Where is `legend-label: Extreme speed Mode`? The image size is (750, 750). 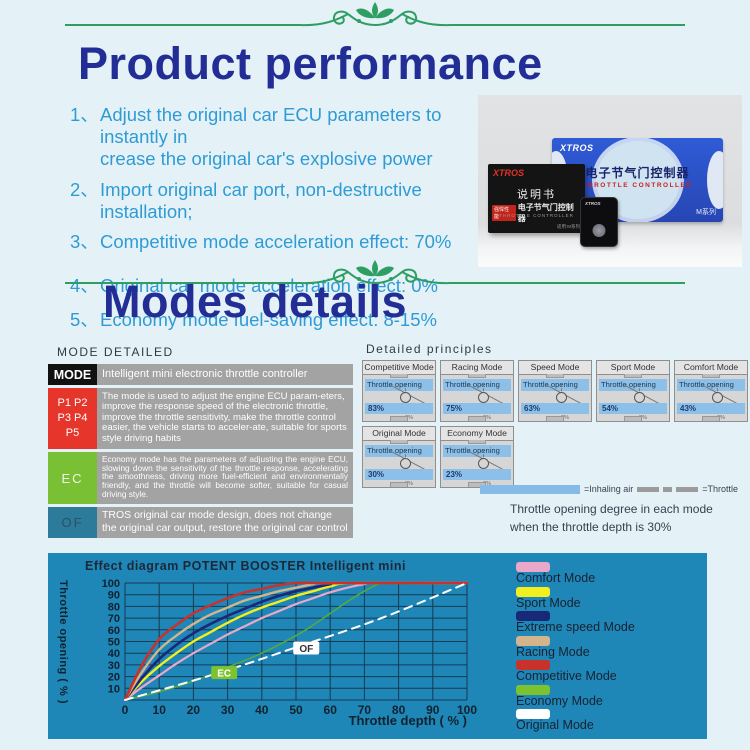
legend-label: Extreme speed Mode is located at coordinates (575, 627).